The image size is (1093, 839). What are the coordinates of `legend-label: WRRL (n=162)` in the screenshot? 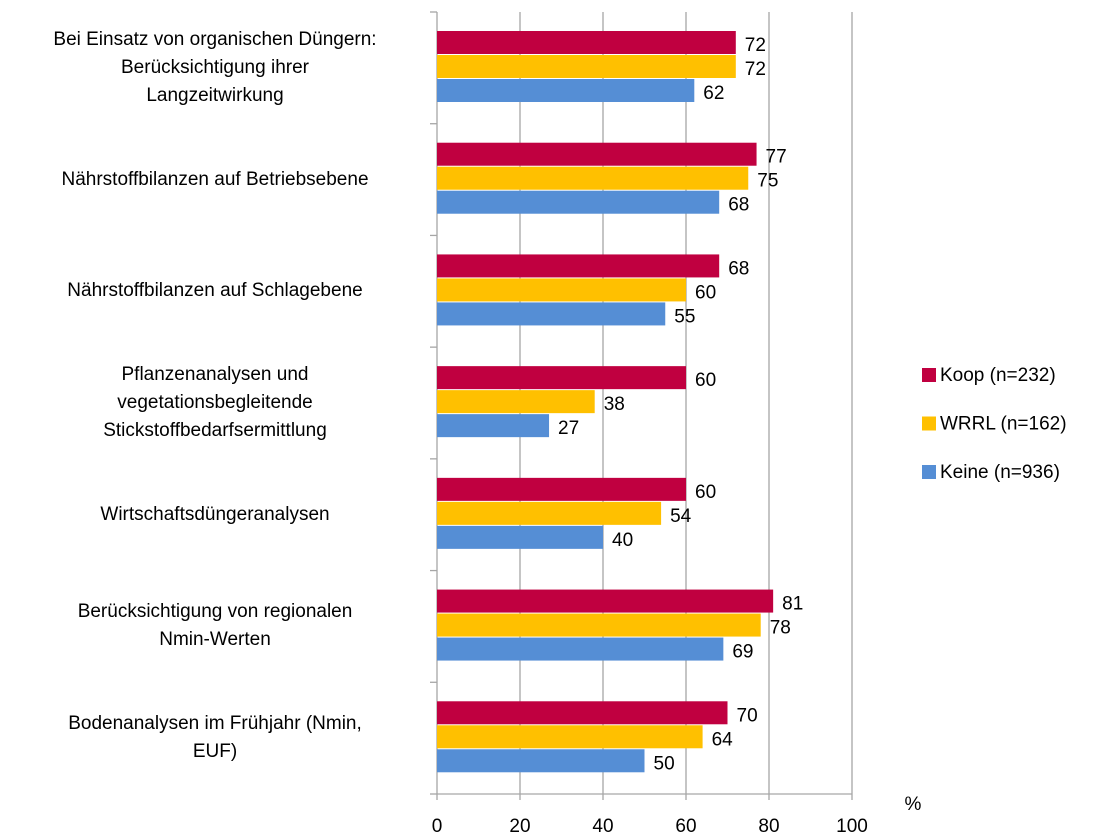 It's located at (1003, 424).